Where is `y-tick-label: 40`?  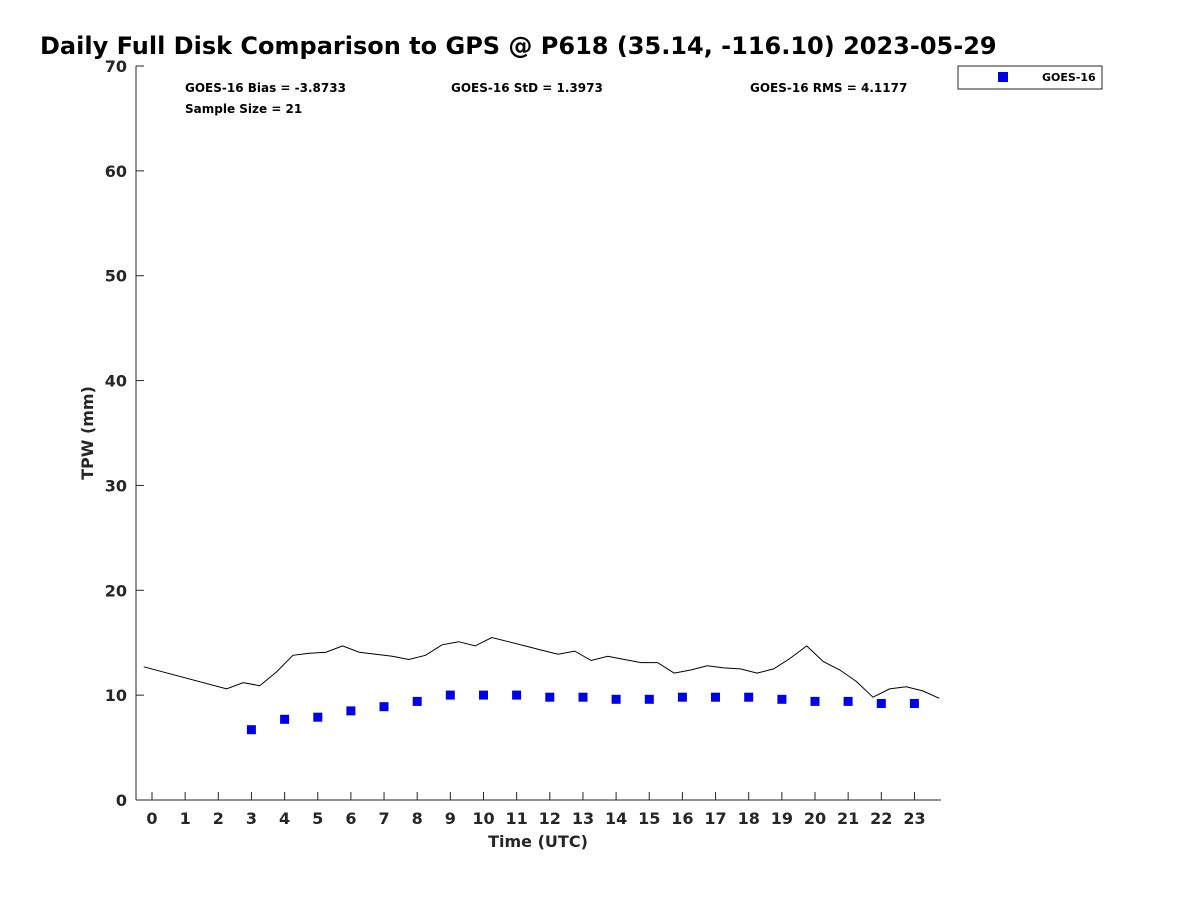 y-tick-label: 40 is located at coordinates (116, 381).